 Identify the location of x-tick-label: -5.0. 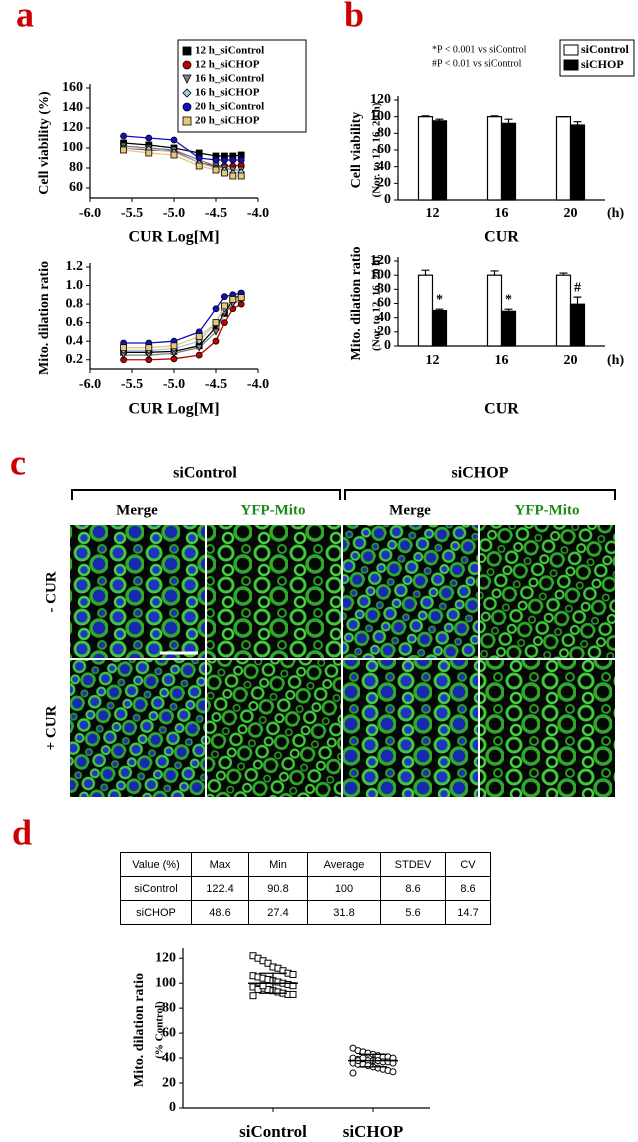
(174, 384).